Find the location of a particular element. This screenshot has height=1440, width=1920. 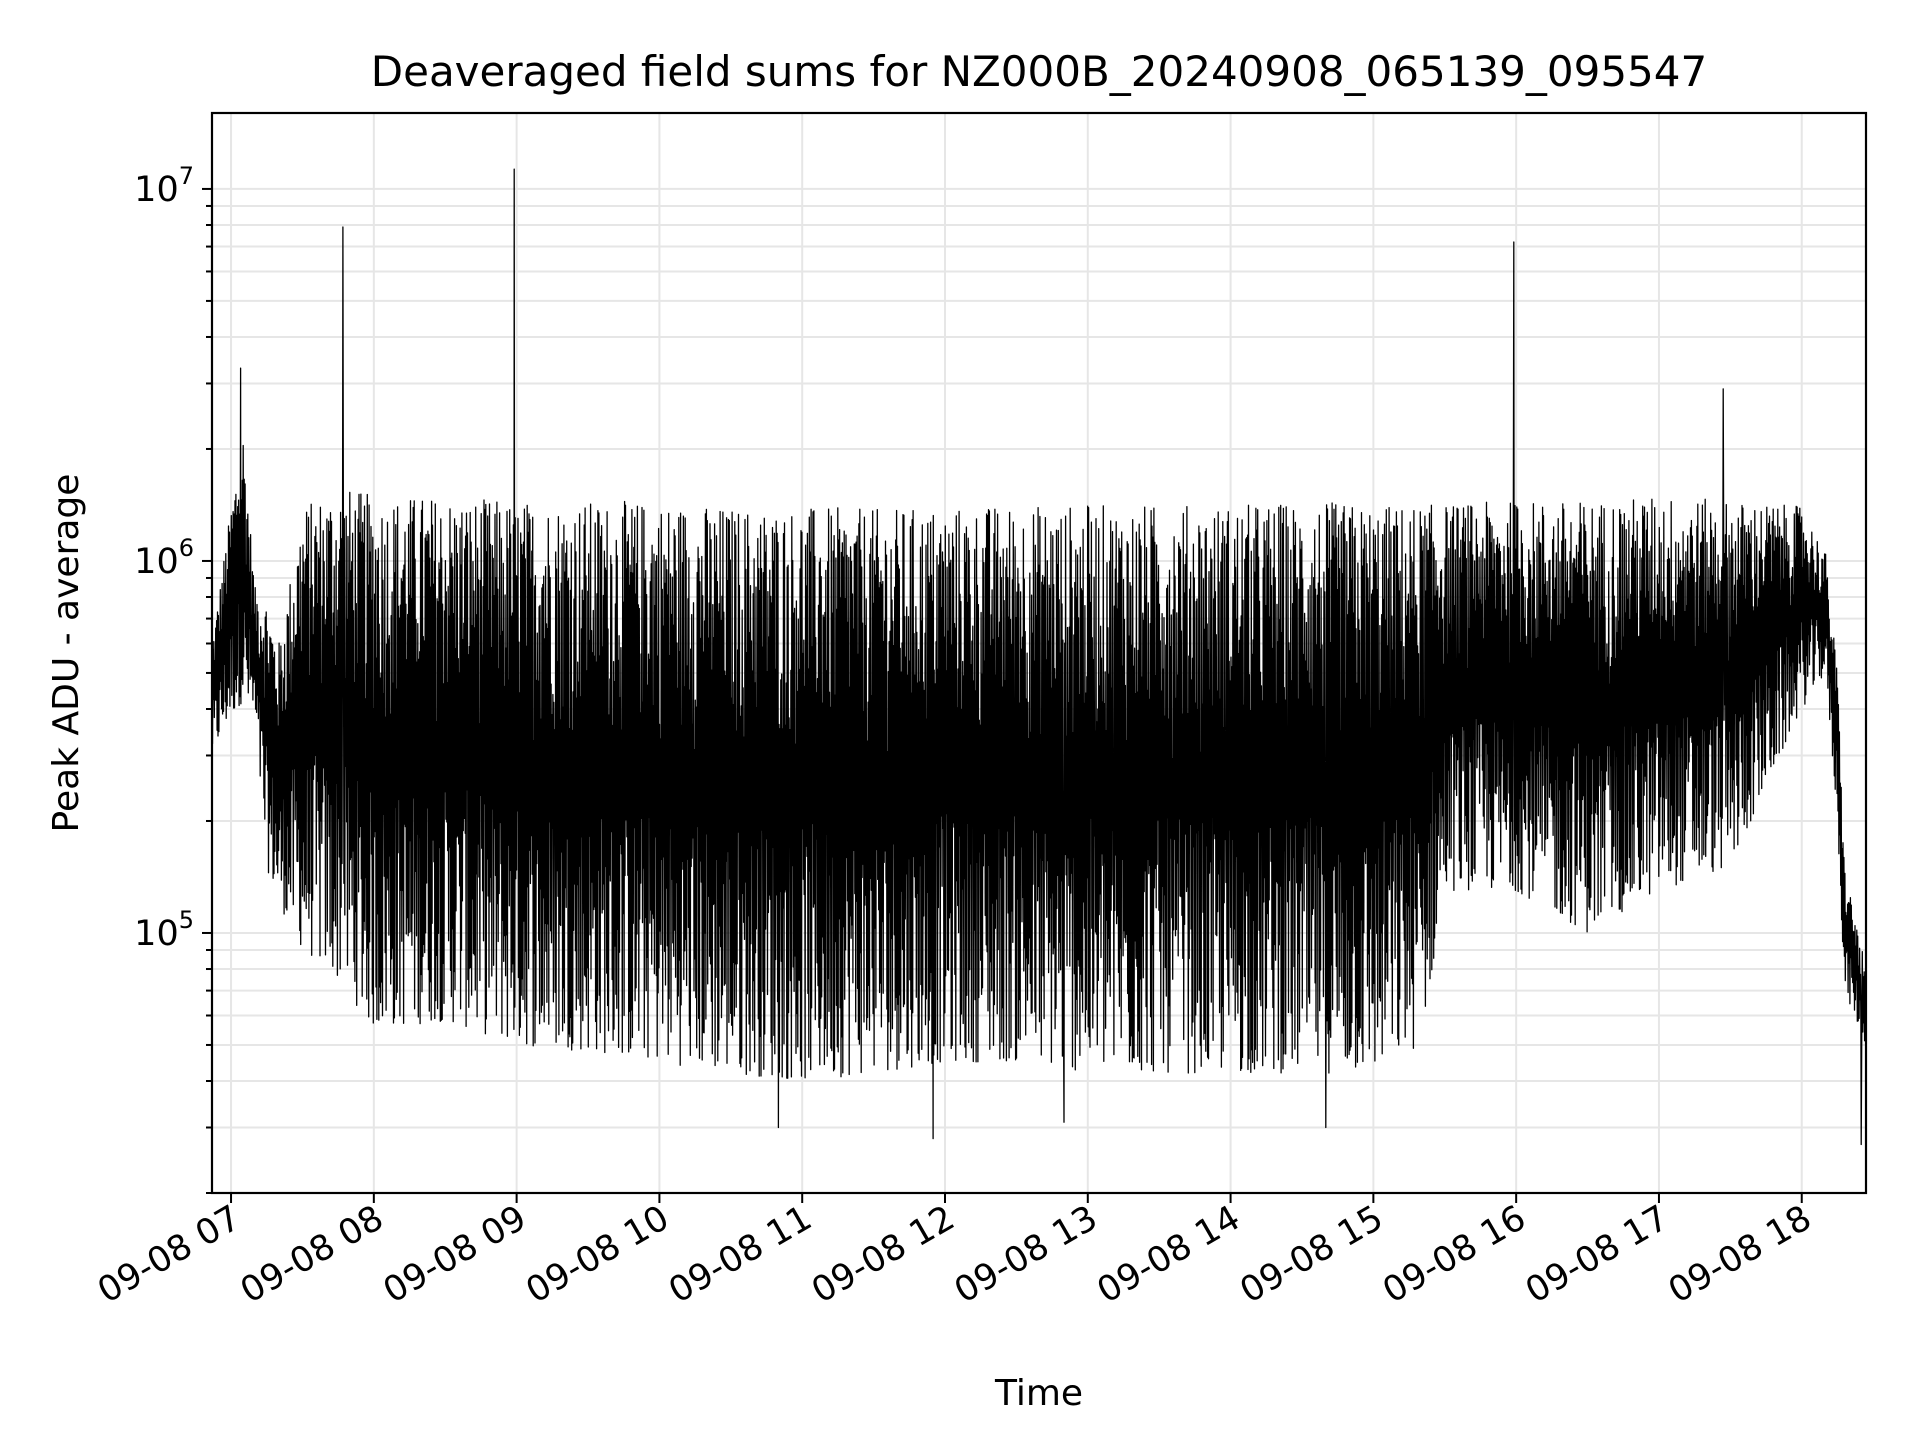

x-axis-label: Time is located at coordinates (1038, 1393).